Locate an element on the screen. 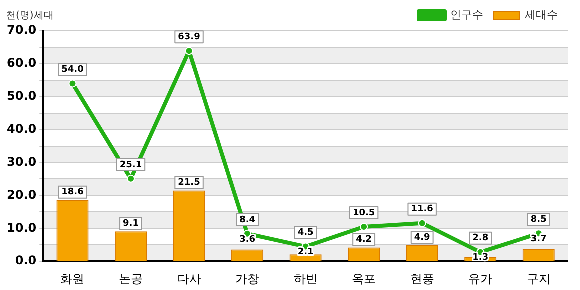 This screenshot has width=580, height=290. x-tick-label: 논공 is located at coordinates (131, 279).